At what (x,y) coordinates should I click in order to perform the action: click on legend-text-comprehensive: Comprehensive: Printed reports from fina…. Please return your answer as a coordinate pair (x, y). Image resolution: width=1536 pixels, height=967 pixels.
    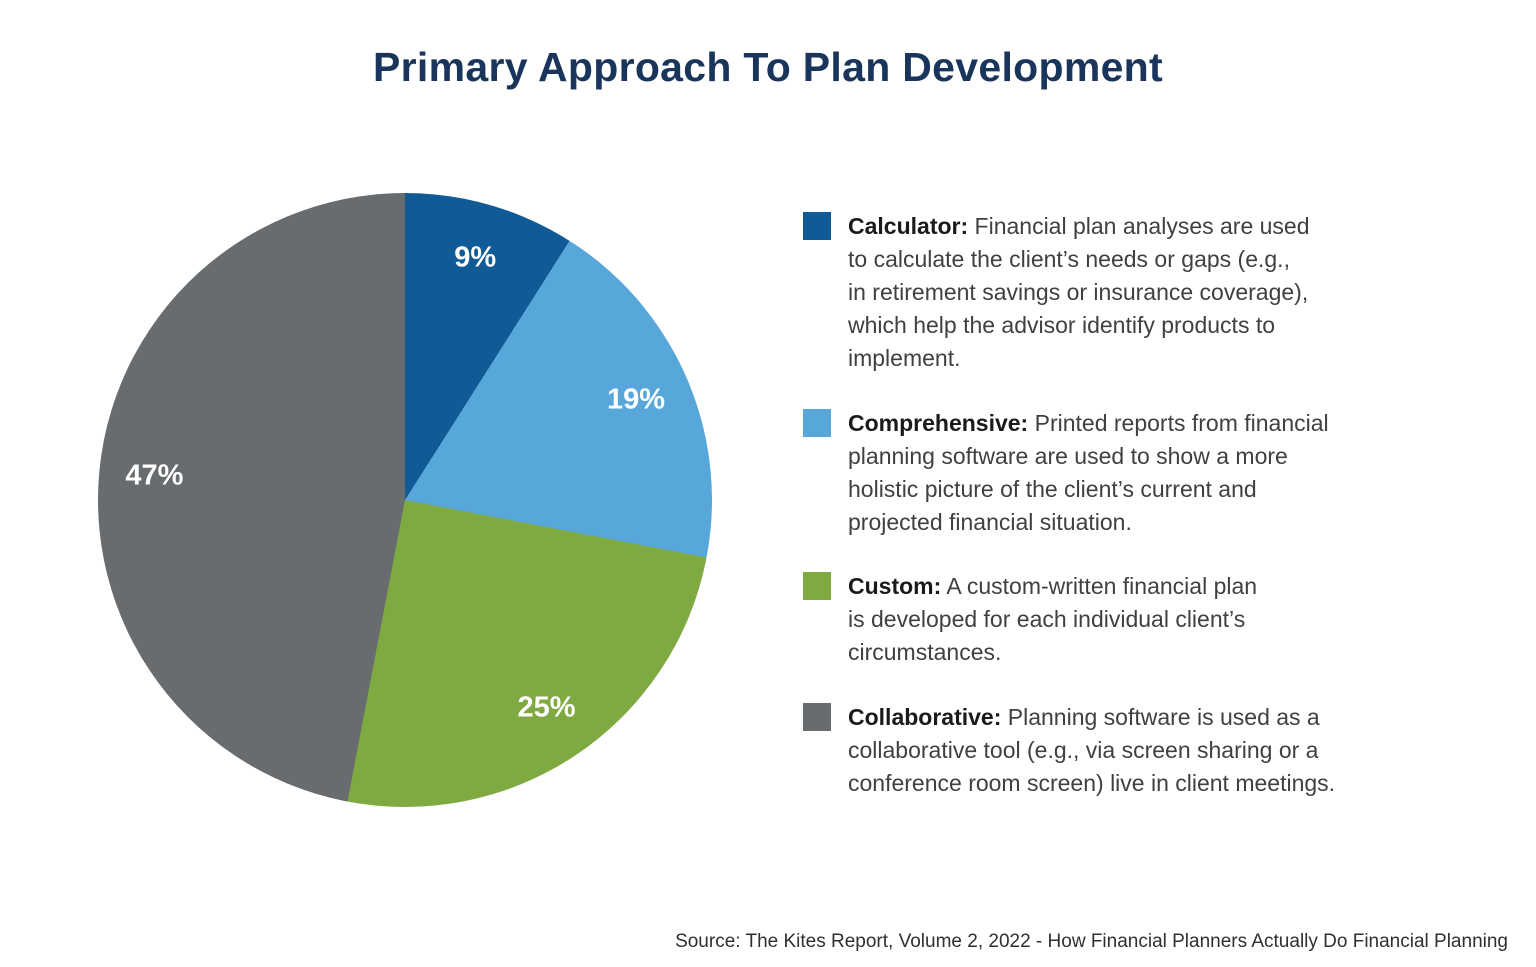
    Looking at the image, I should click on (1148, 473).